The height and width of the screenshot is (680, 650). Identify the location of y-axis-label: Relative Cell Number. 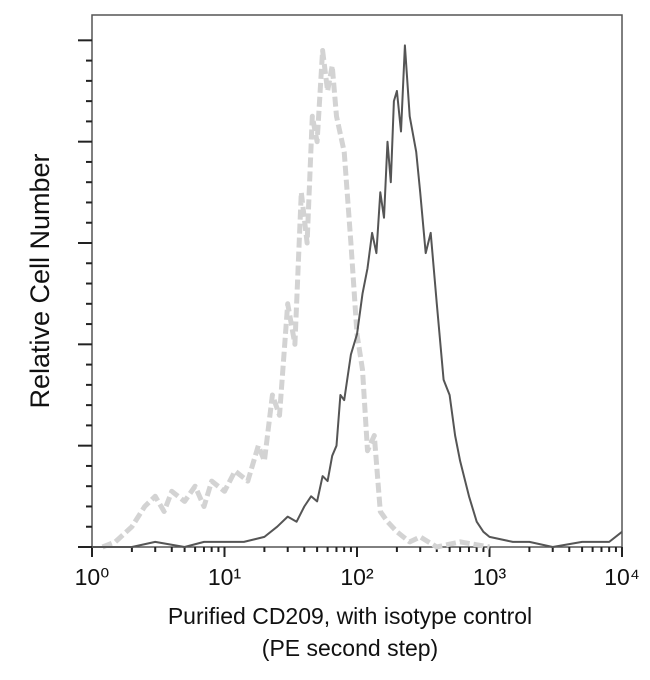
(40, 280).